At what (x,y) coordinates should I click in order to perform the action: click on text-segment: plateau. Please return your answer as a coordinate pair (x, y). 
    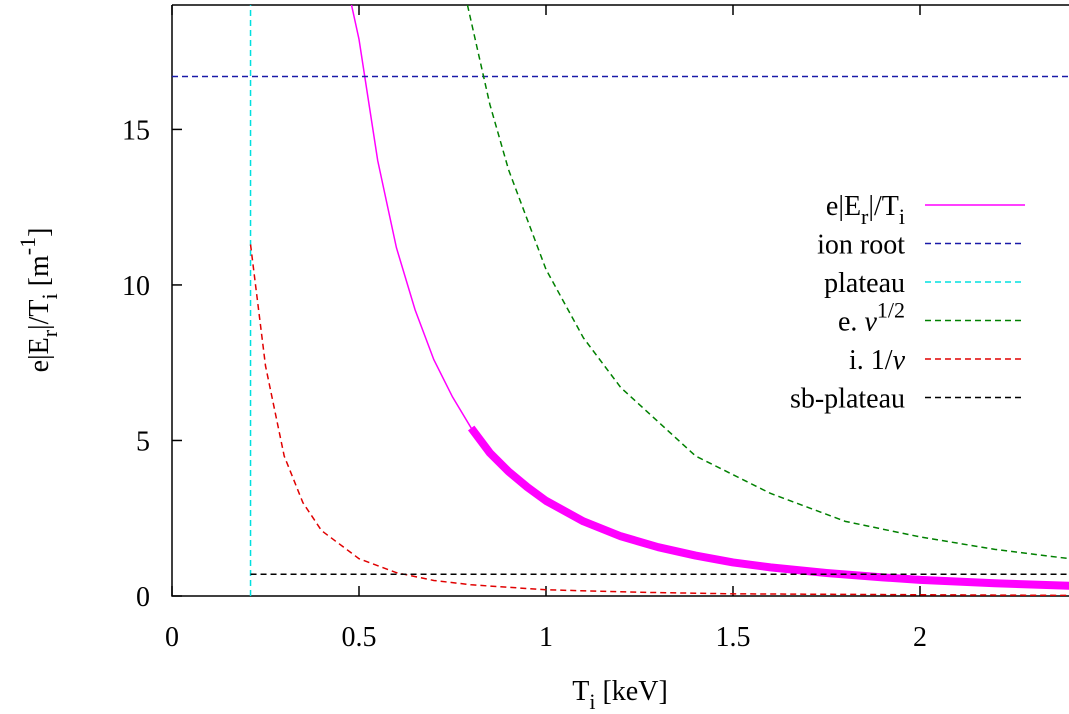
    Looking at the image, I should click on (864, 283).